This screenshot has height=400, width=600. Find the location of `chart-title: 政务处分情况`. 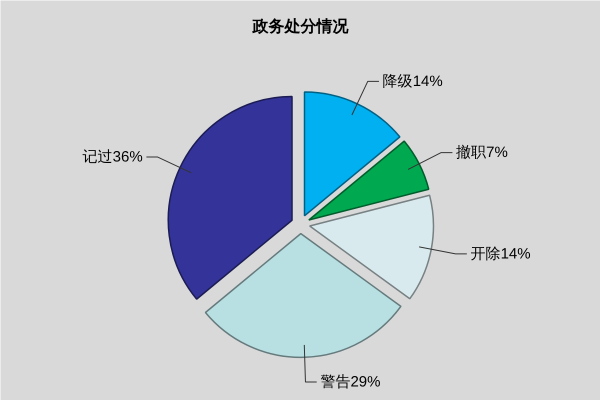

chart-title: 政务处分情况 is located at coordinates (301, 27).